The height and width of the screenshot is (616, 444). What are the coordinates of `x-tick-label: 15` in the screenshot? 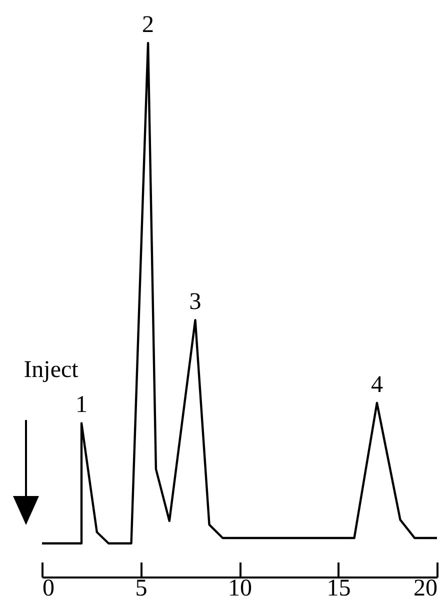 It's located at (338, 589).